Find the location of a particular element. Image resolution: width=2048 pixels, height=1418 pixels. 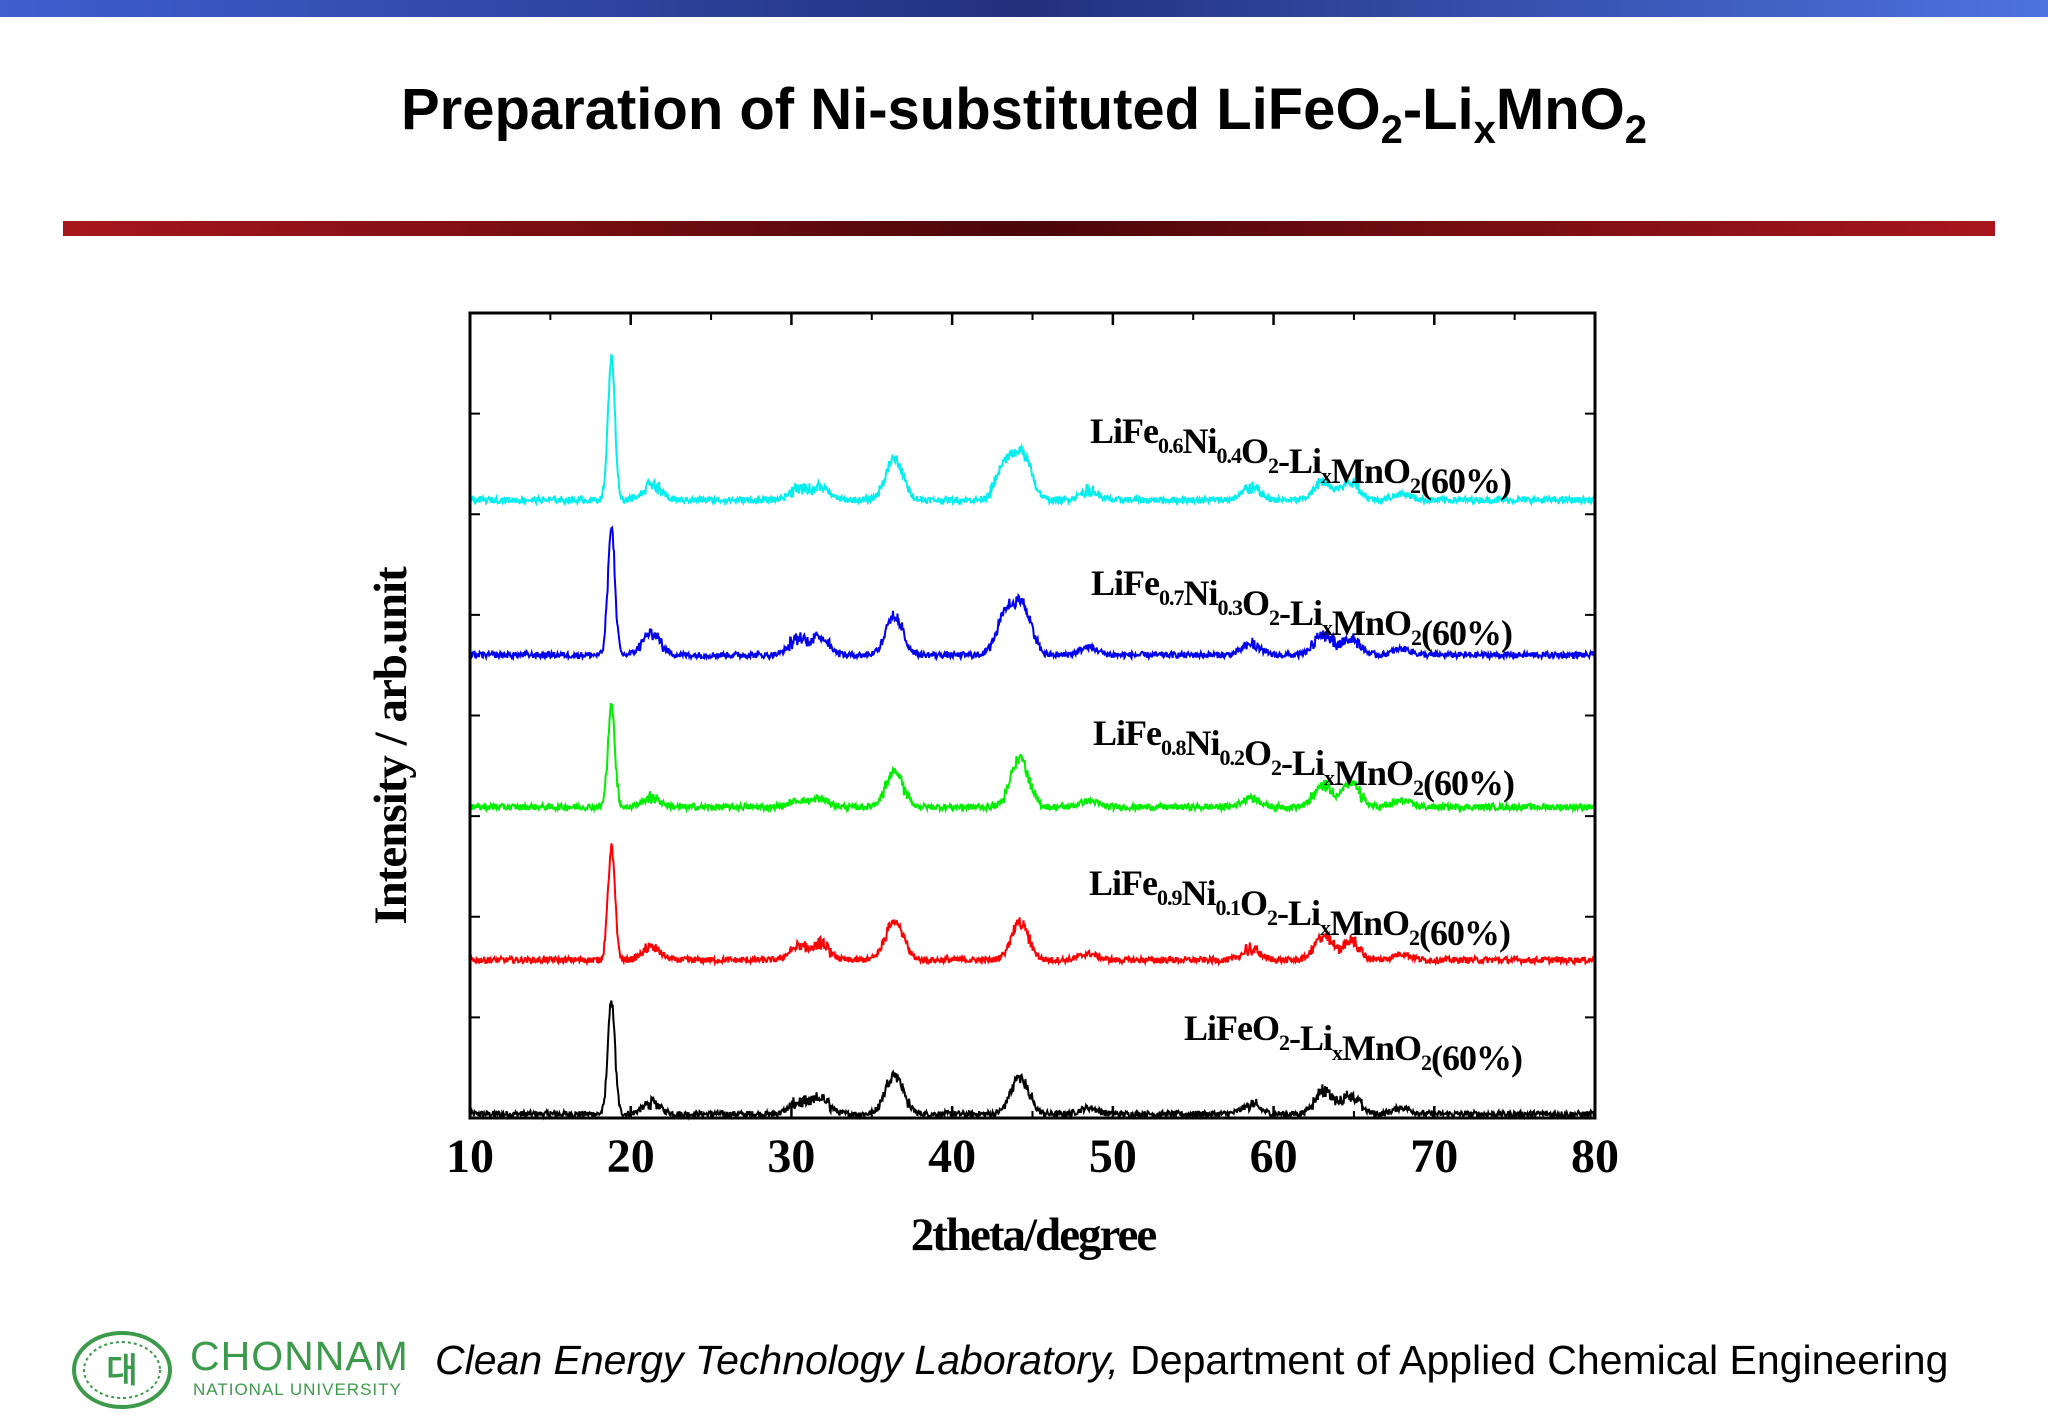

series-label-5: LiFe0.6Ni0.4O2-LixMnO2(60%) is located at coordinates (1300, 456).